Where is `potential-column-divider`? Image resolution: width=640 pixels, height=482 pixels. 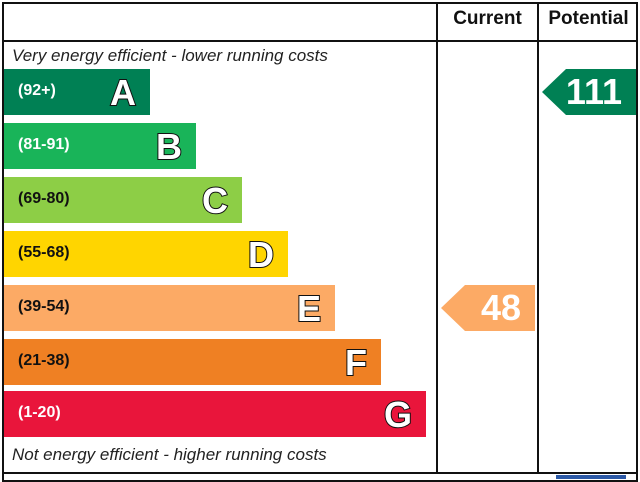
potential-column-divider is located at coordinates (538, 238).